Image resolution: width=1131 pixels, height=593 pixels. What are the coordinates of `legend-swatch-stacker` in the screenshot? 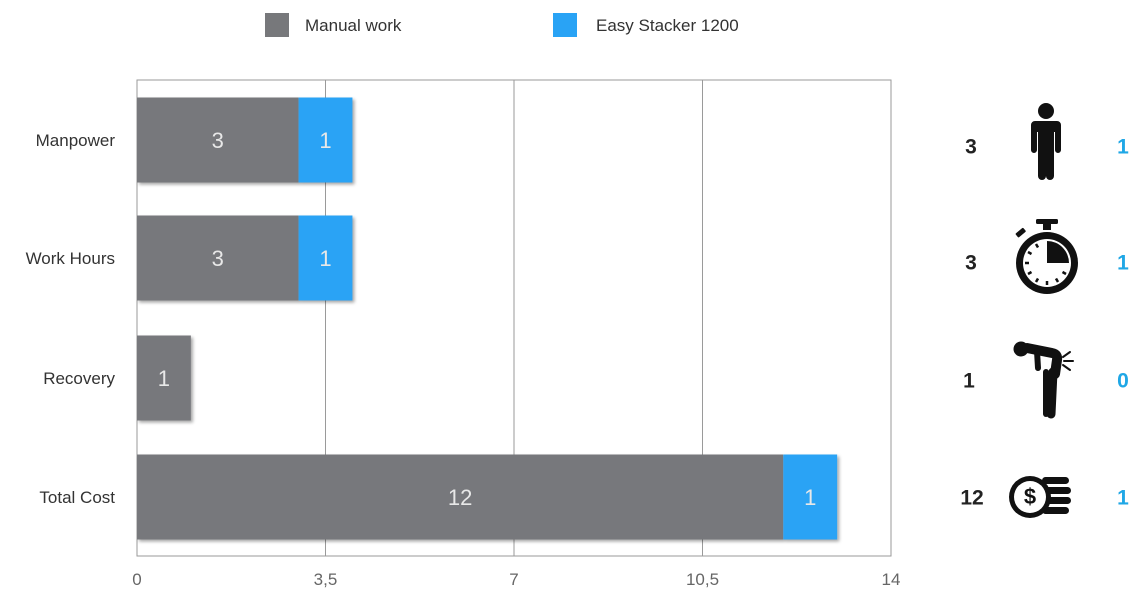 It's located at (565, 25).